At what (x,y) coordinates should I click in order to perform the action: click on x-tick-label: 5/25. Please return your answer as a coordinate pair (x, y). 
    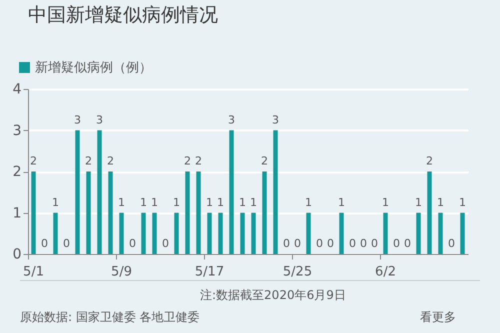
    Looking at the image, I should click on (297, 272).